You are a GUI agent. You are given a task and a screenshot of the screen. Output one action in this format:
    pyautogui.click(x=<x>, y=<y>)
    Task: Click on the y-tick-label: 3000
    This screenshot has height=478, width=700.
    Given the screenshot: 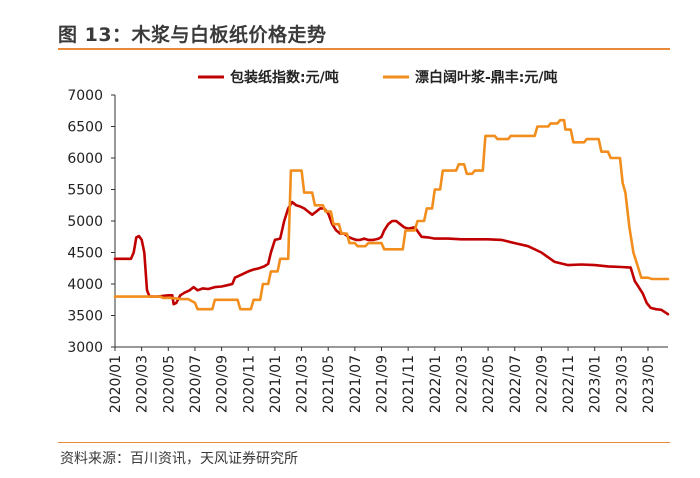 What is the action you would take?
    pyautogui.click(x=85, y=348)
    